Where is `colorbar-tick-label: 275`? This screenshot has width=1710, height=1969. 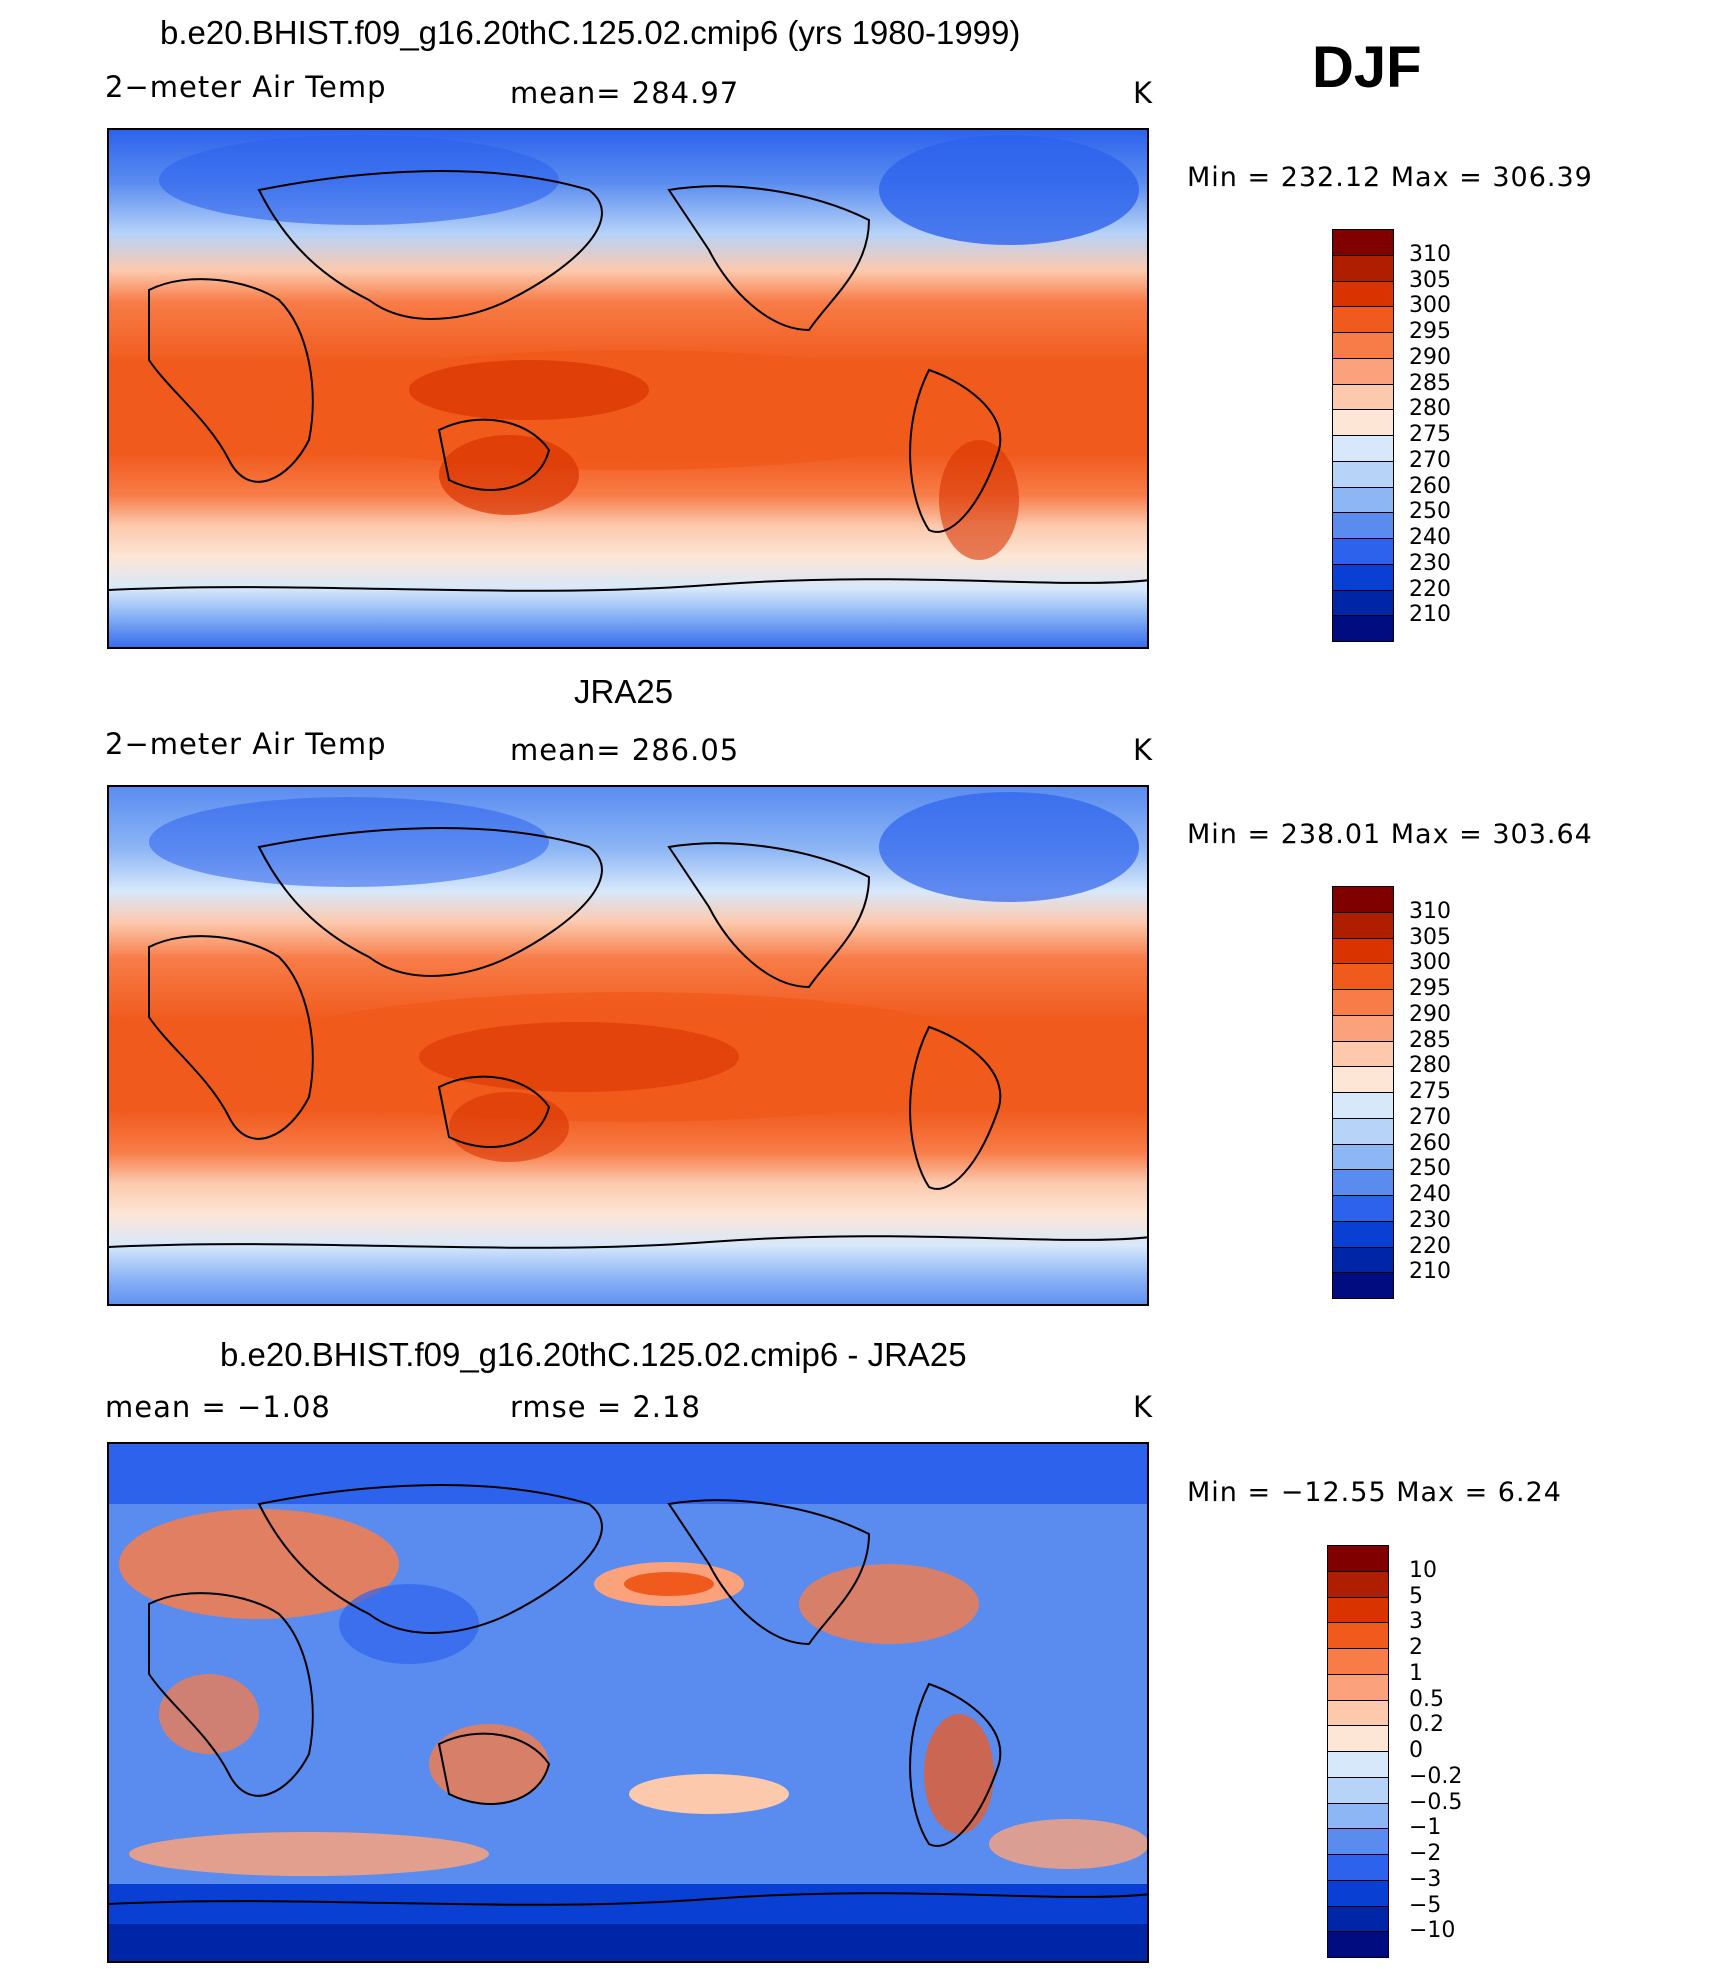 colorbar-tick-label: 275 is located at coordinates (1430, 1091).